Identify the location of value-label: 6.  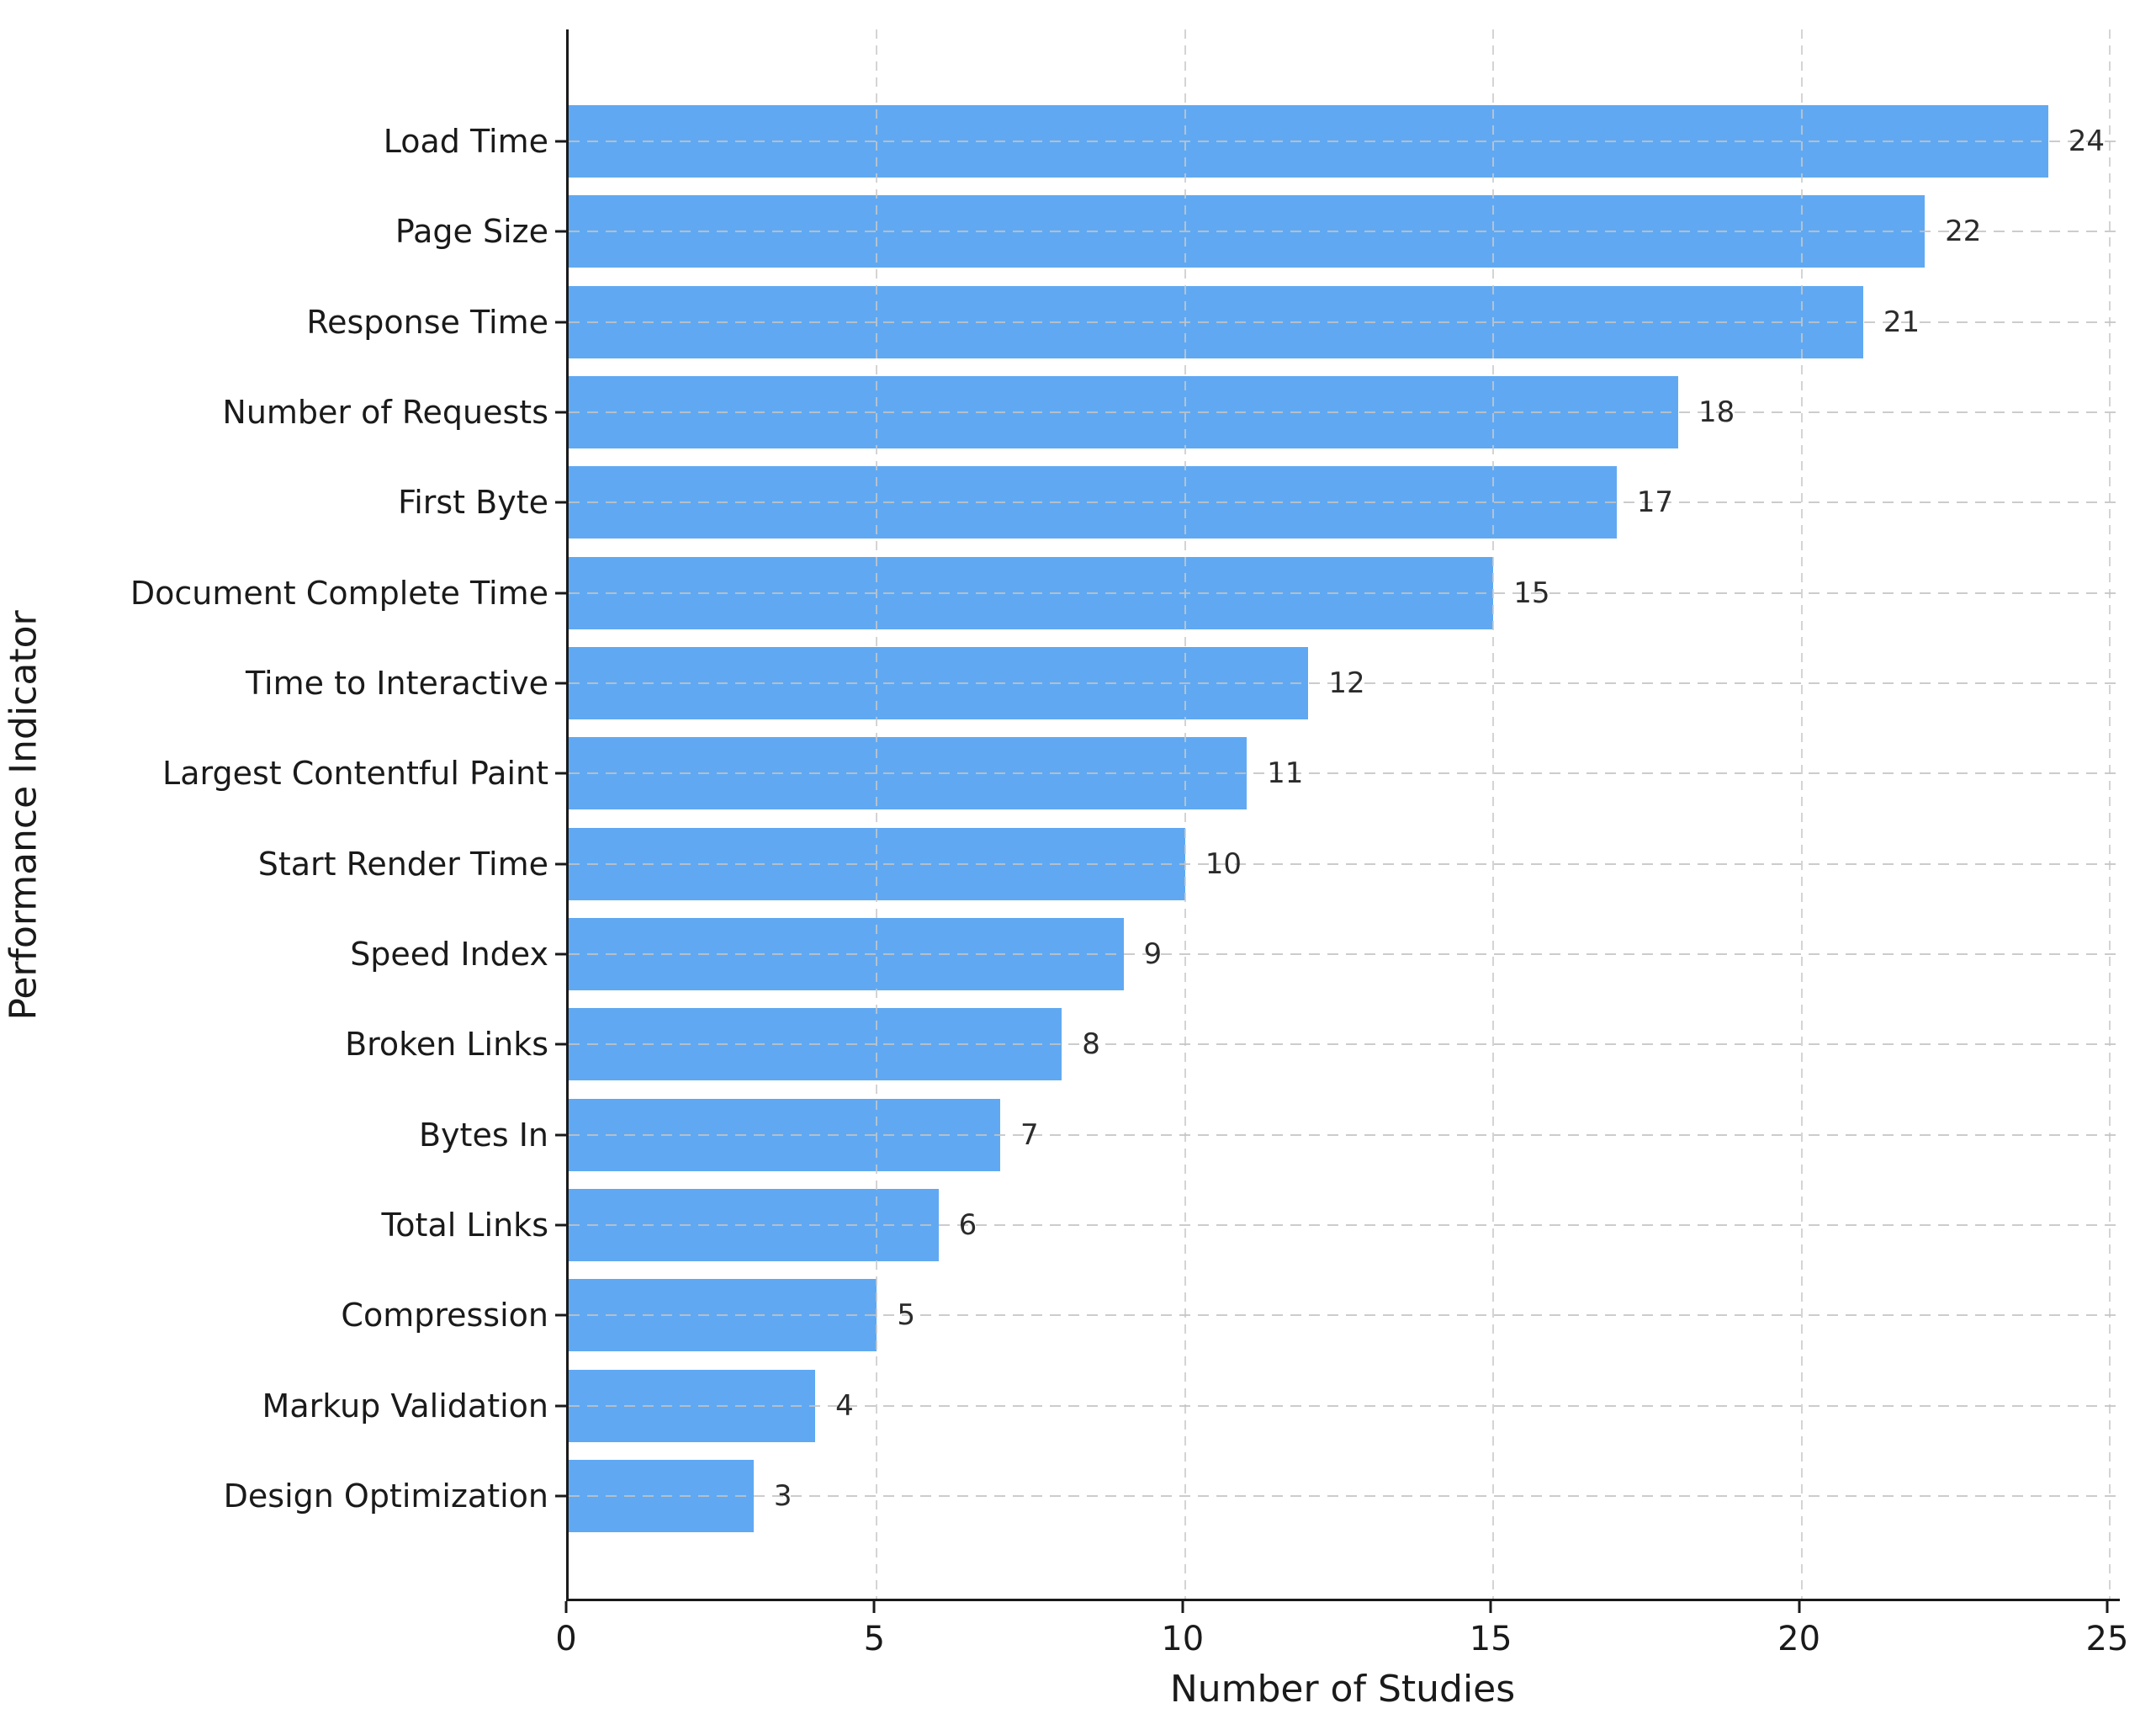
(967, 1224).